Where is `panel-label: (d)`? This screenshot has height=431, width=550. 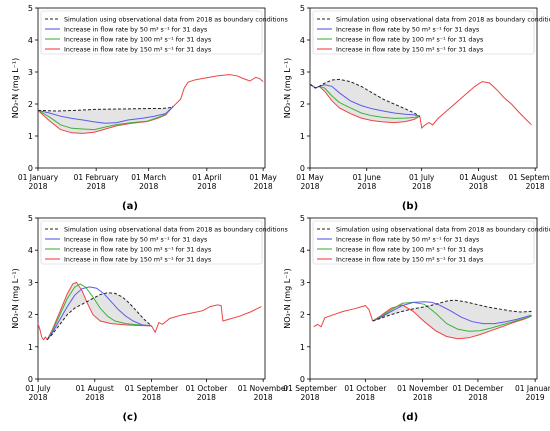 panel-label: (d) is located at coordinates (410, 417).